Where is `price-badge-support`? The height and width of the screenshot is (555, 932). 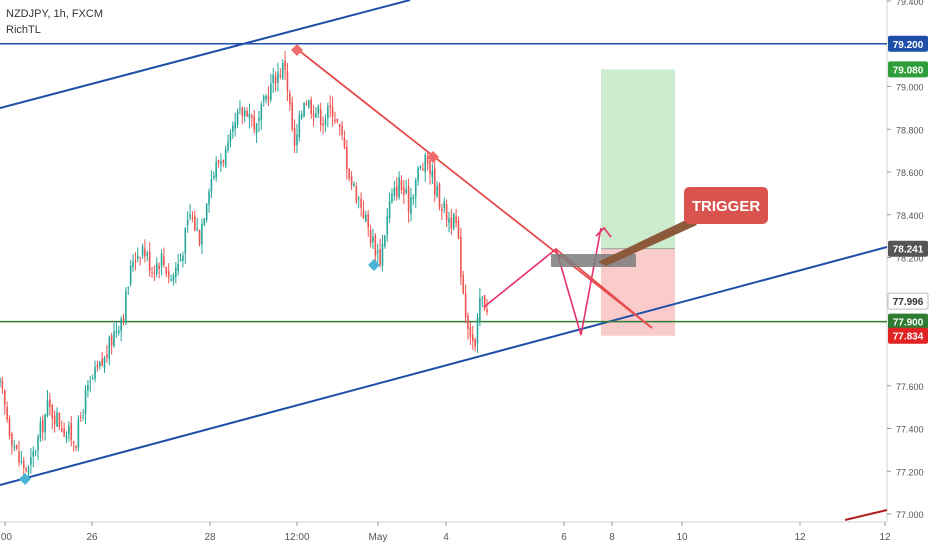
price-badge-support is located at coordinates (908, 321).